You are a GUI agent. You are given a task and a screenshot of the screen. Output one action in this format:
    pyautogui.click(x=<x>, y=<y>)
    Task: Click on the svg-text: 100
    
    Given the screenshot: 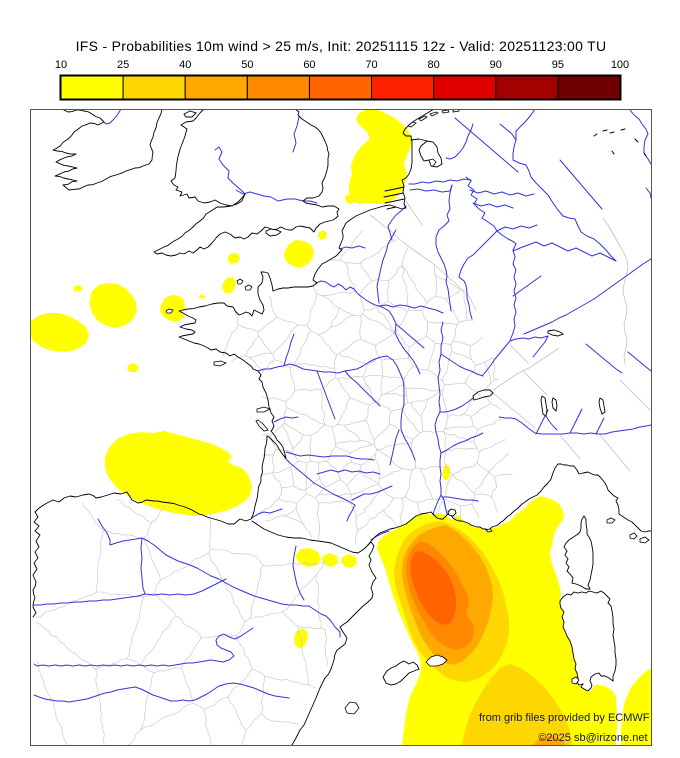 What is the action you would take?
    pyautogui.click(x=620, y=65)
    